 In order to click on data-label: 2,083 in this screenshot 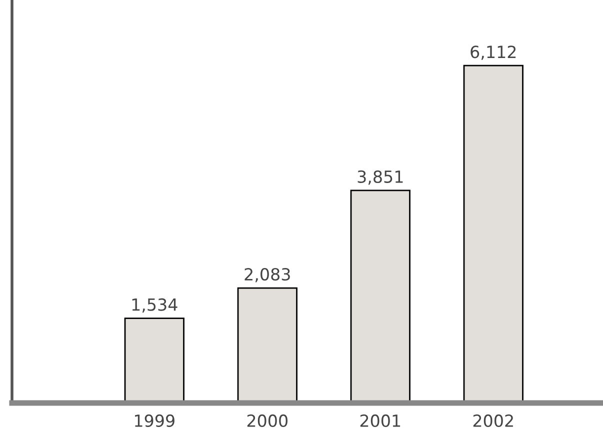, I will do `click(267, 275)`.